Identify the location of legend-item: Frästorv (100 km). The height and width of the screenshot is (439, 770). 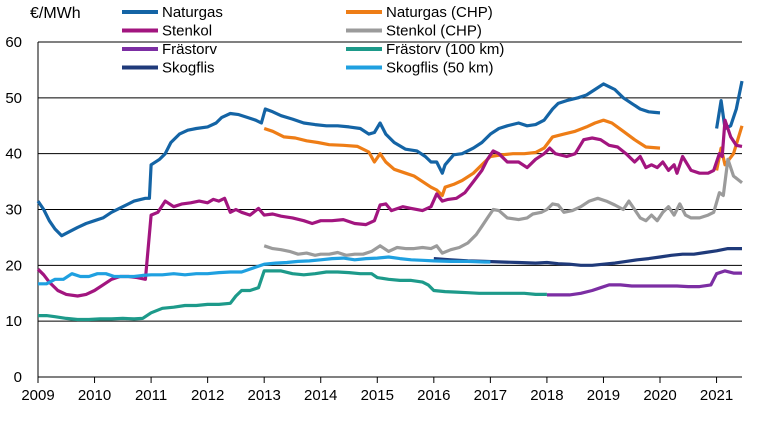
(425, 49).